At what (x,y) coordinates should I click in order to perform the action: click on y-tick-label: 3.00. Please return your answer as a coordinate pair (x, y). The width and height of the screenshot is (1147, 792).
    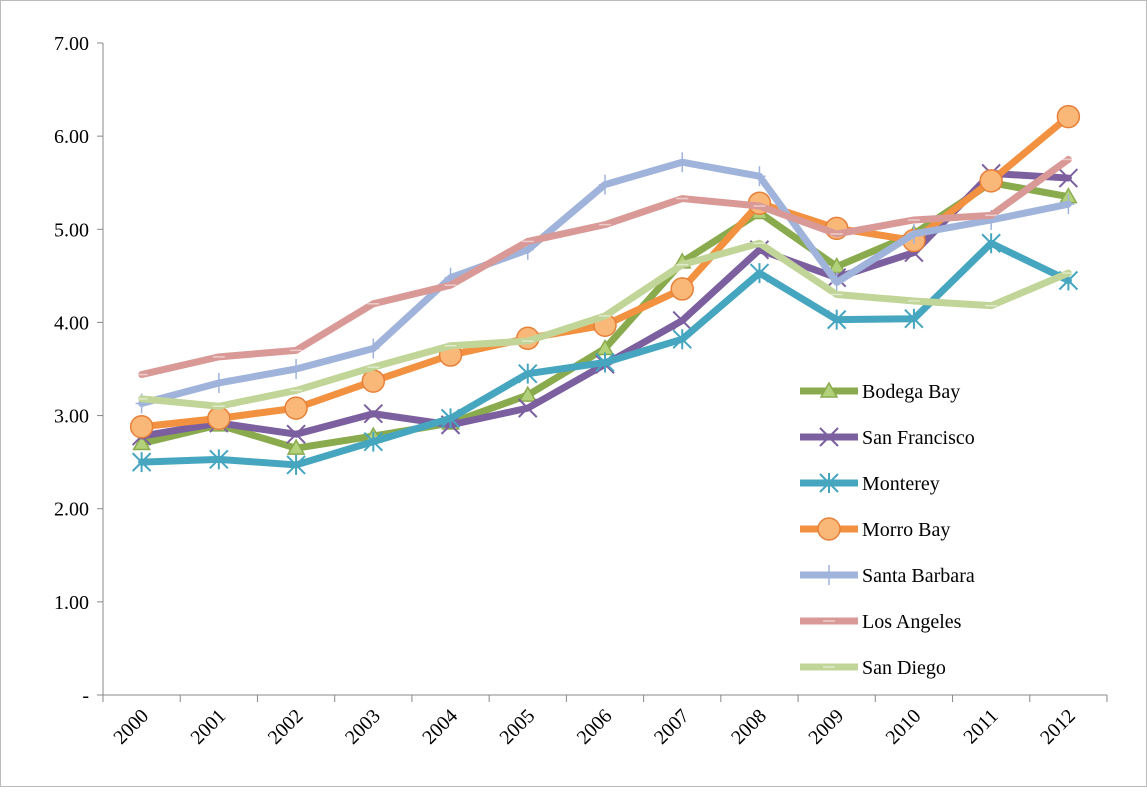
    Looking at the image, I should click on (71, 417).